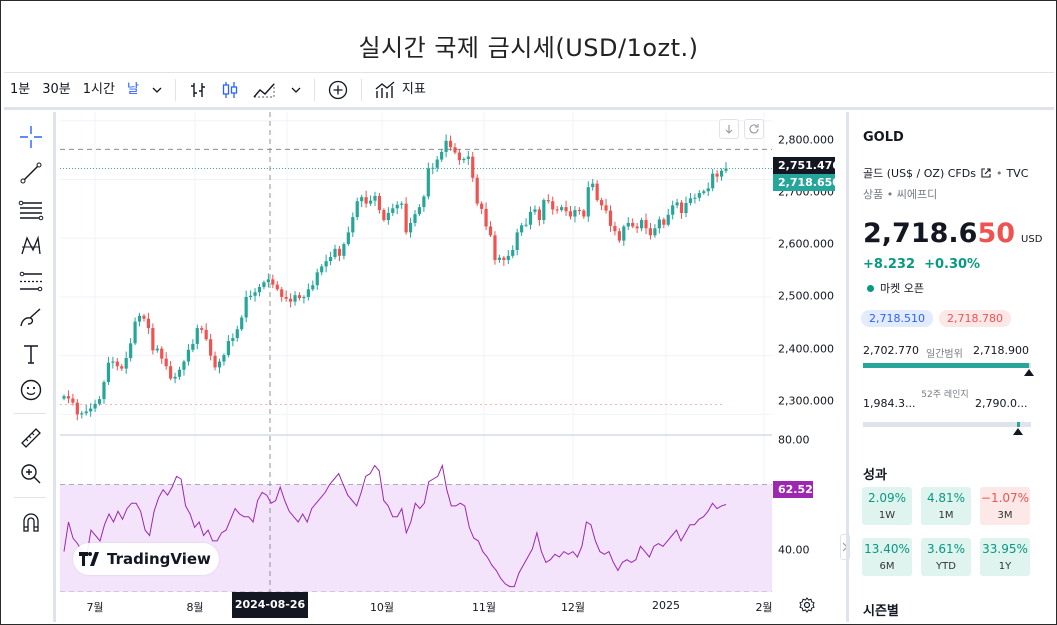 This screenshot has height=625, width=1057. What do you see at coordinates (794, 440) in the screenshot?
I see `rsi-tick: 80.00` at bounding box center [794, 440].